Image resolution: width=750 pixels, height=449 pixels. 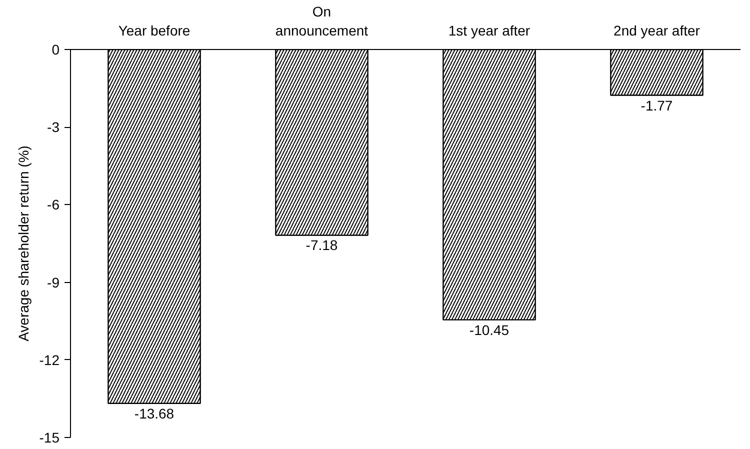 What do you see at coordinates (154, 30) in the screenshot?
I see `x-tick-label: Year before` at bounding box center [154, 30].